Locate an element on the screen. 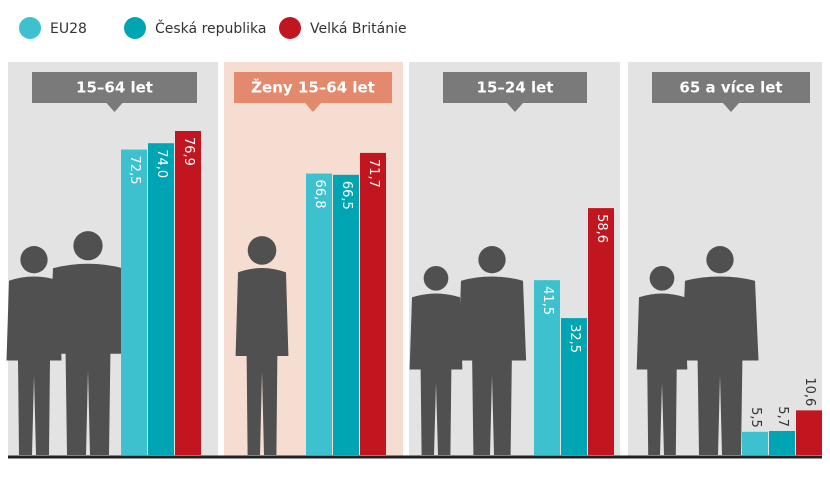 Image resolution: width=830 pixels, height=481 pixels. value-label: 66,8 is located at coordinates (319, 194).